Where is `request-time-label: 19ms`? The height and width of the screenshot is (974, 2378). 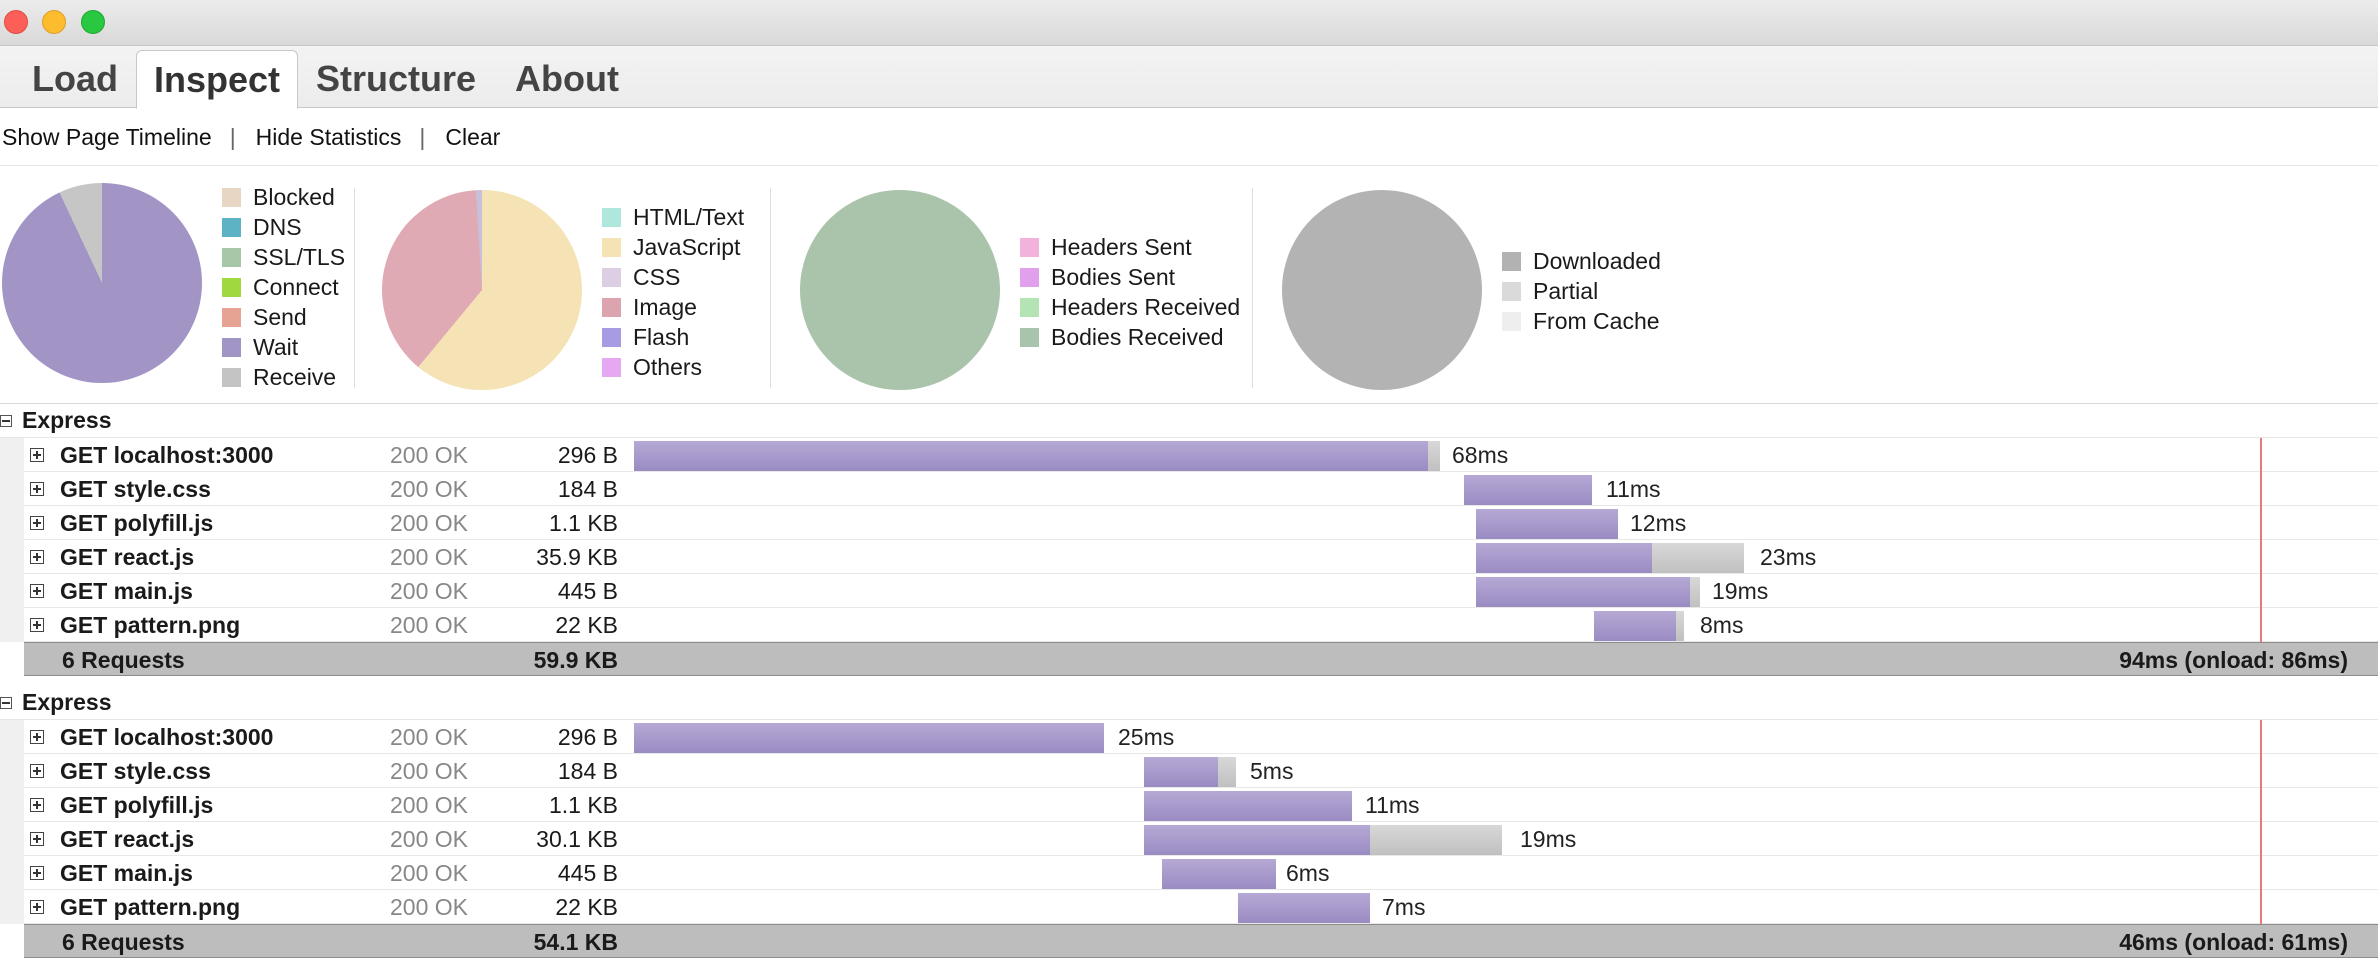
request-time-label: 19ms is located at coordinates (1548, 839).